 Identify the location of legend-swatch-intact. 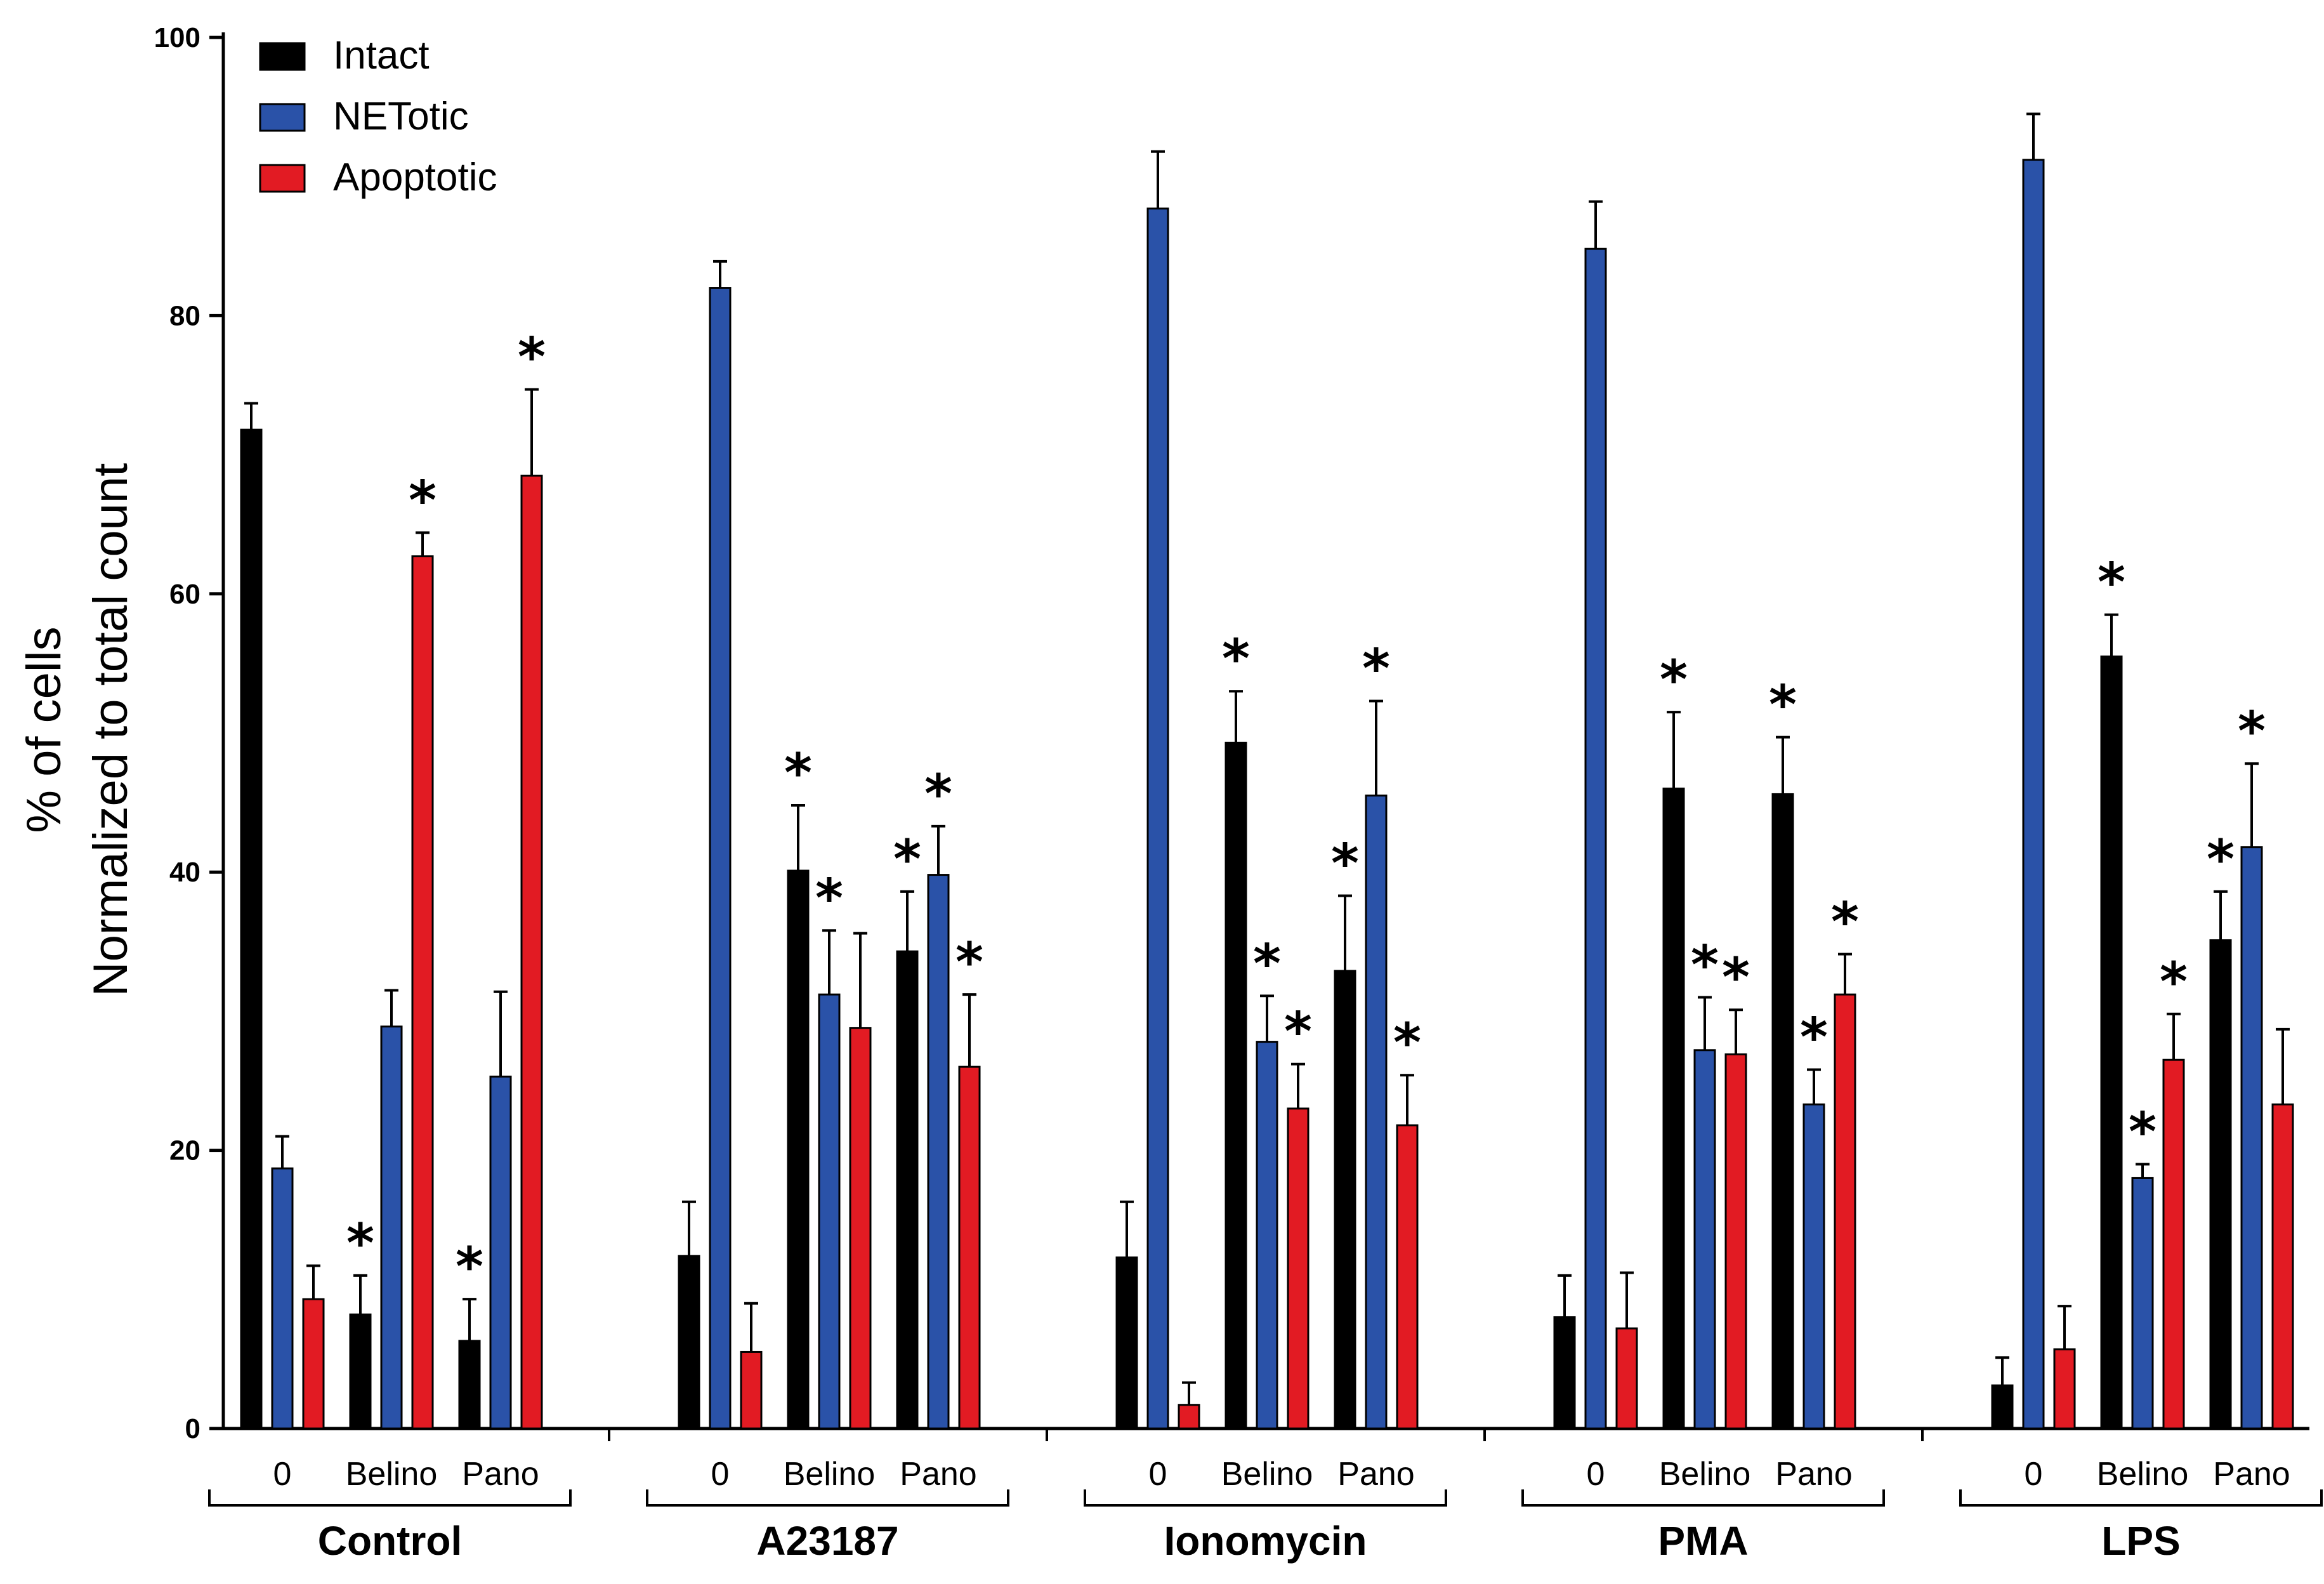
(282, 56).